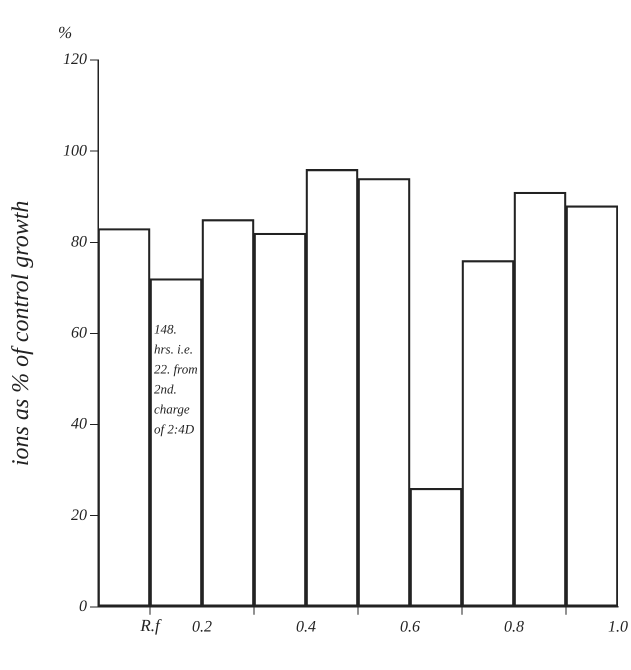 Image resolution: width=631 pixels, height=670 pixels. I want to click on y-tick-label: 100, so click(75, 151).